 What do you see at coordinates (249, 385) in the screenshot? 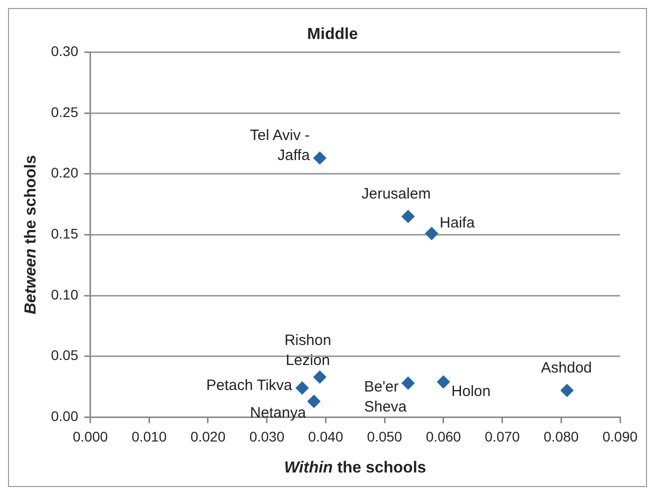
I see `annotation: Petach Tikva` at bounding box center [249, 385].